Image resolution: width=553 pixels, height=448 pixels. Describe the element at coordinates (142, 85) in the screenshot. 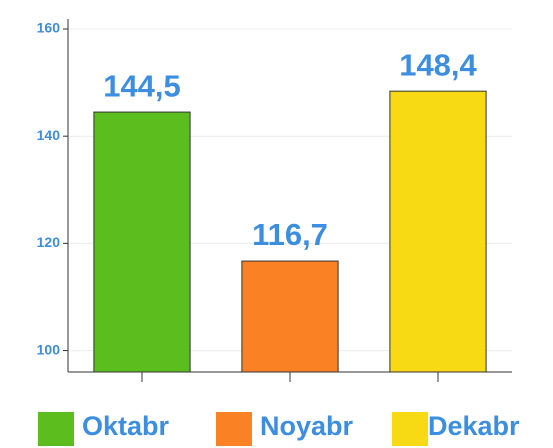

I see `value-label: 144,5` at that location.